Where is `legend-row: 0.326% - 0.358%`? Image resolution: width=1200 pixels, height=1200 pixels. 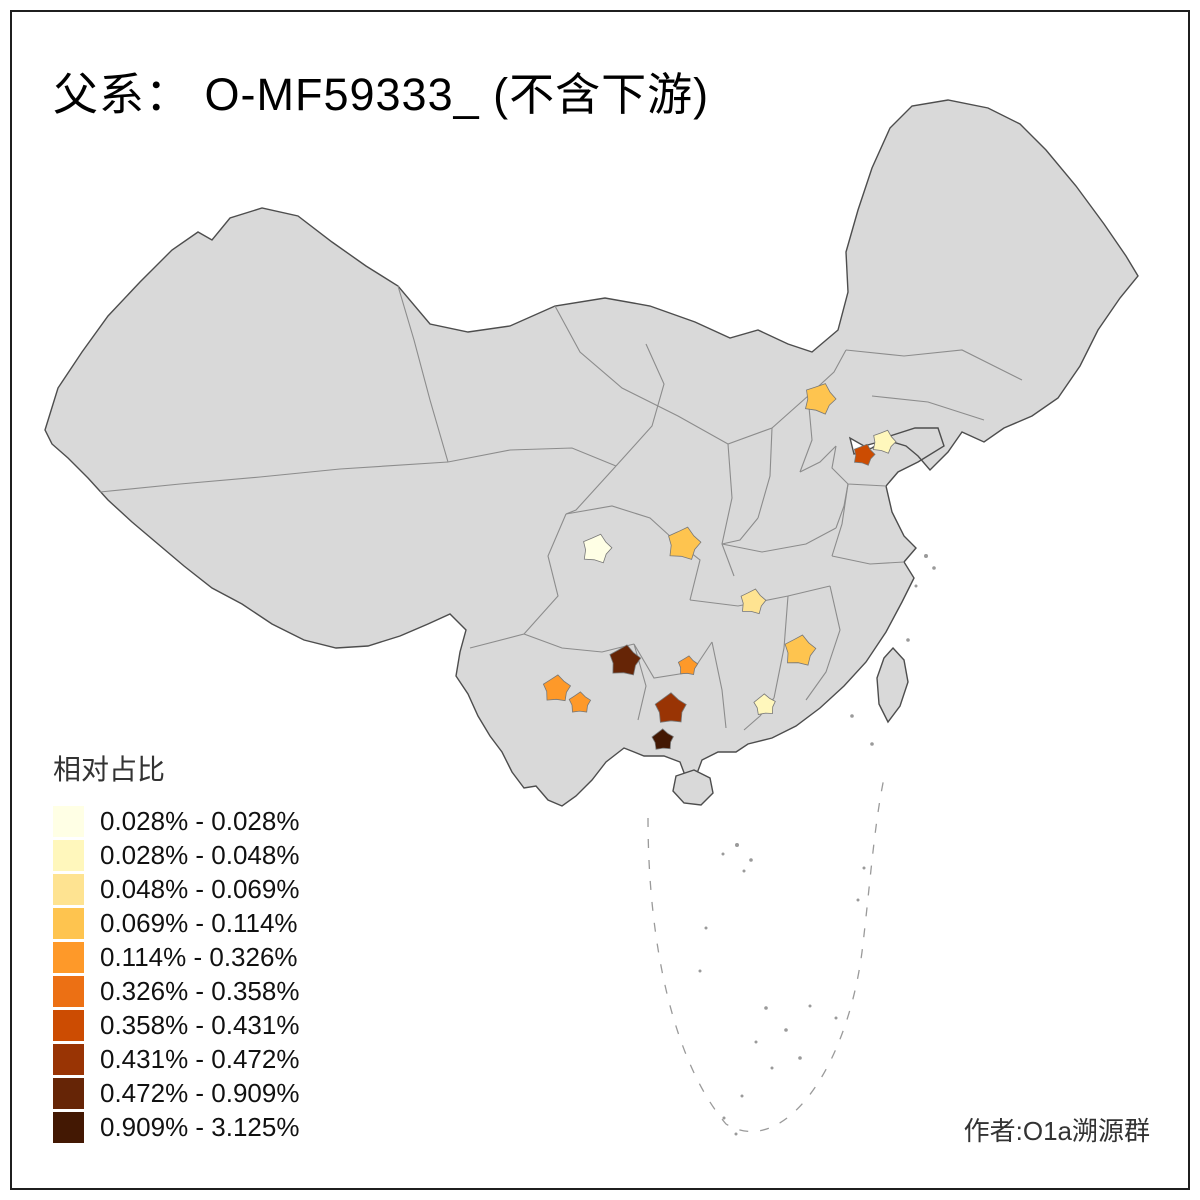
legend-row: 0.326% - 0.358% is located at coordinates (176, 991).